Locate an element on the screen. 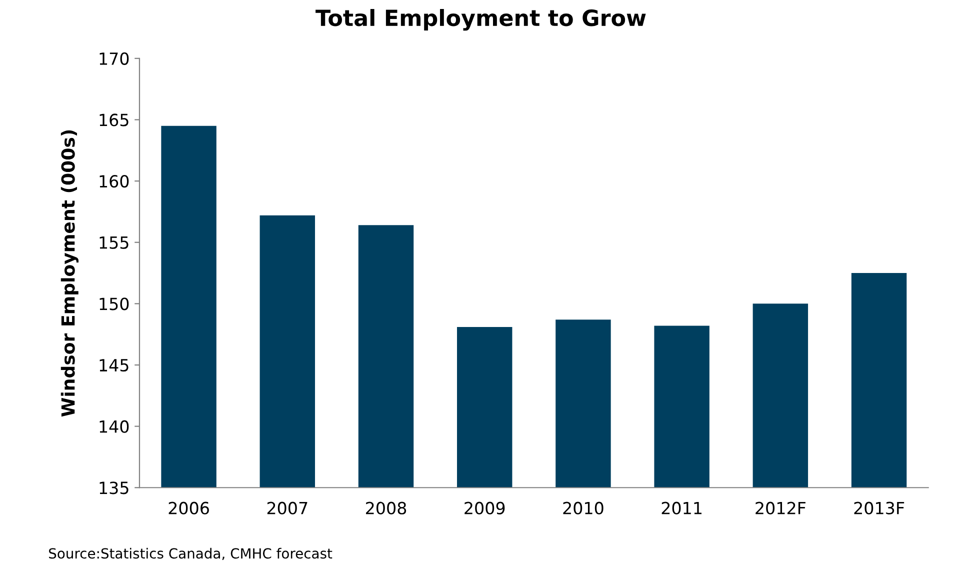 The width and height of the screenshot is (962, 567). y-tick-label: 155 is located at coordinates (114, 242).